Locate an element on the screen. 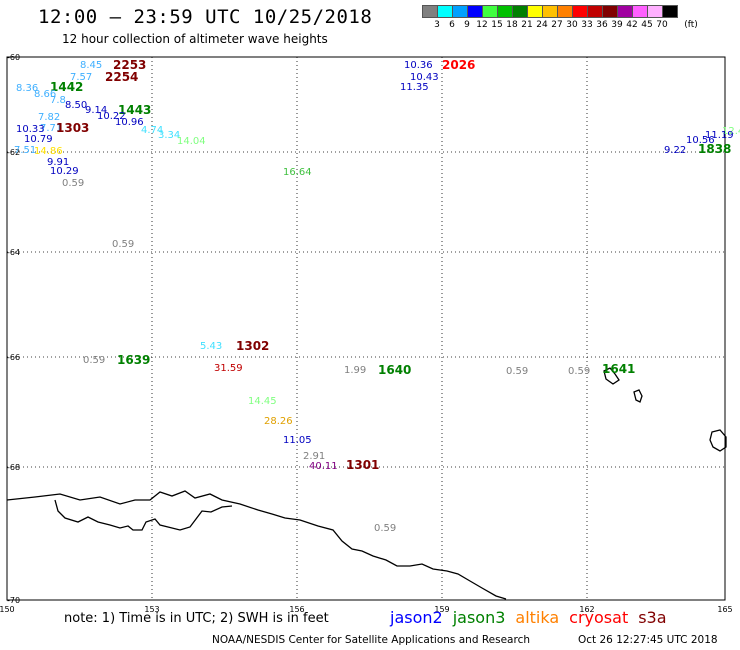  legend-unit: (ft) is located at coordinates (691, 25).